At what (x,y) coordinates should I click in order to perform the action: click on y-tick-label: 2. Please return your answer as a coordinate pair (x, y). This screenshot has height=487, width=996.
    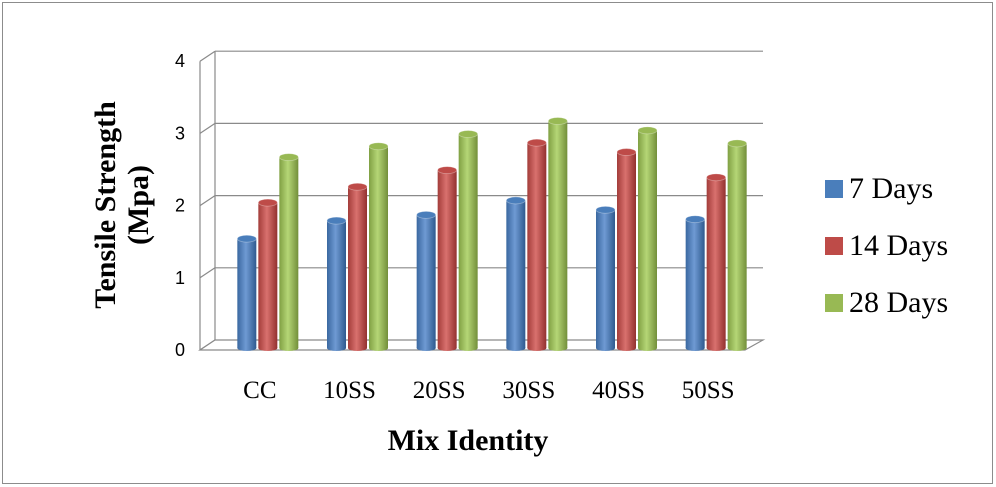
    Looking at the image, I should click on (180, 206).